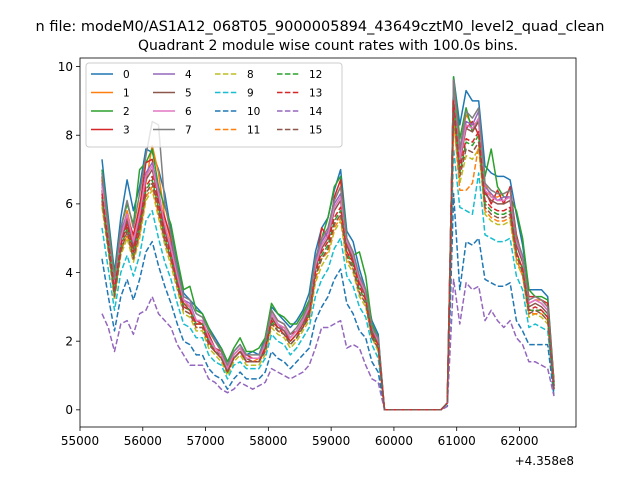 The image size is (640, 480). I want to click on legend-label: 8, so click(250, 75).